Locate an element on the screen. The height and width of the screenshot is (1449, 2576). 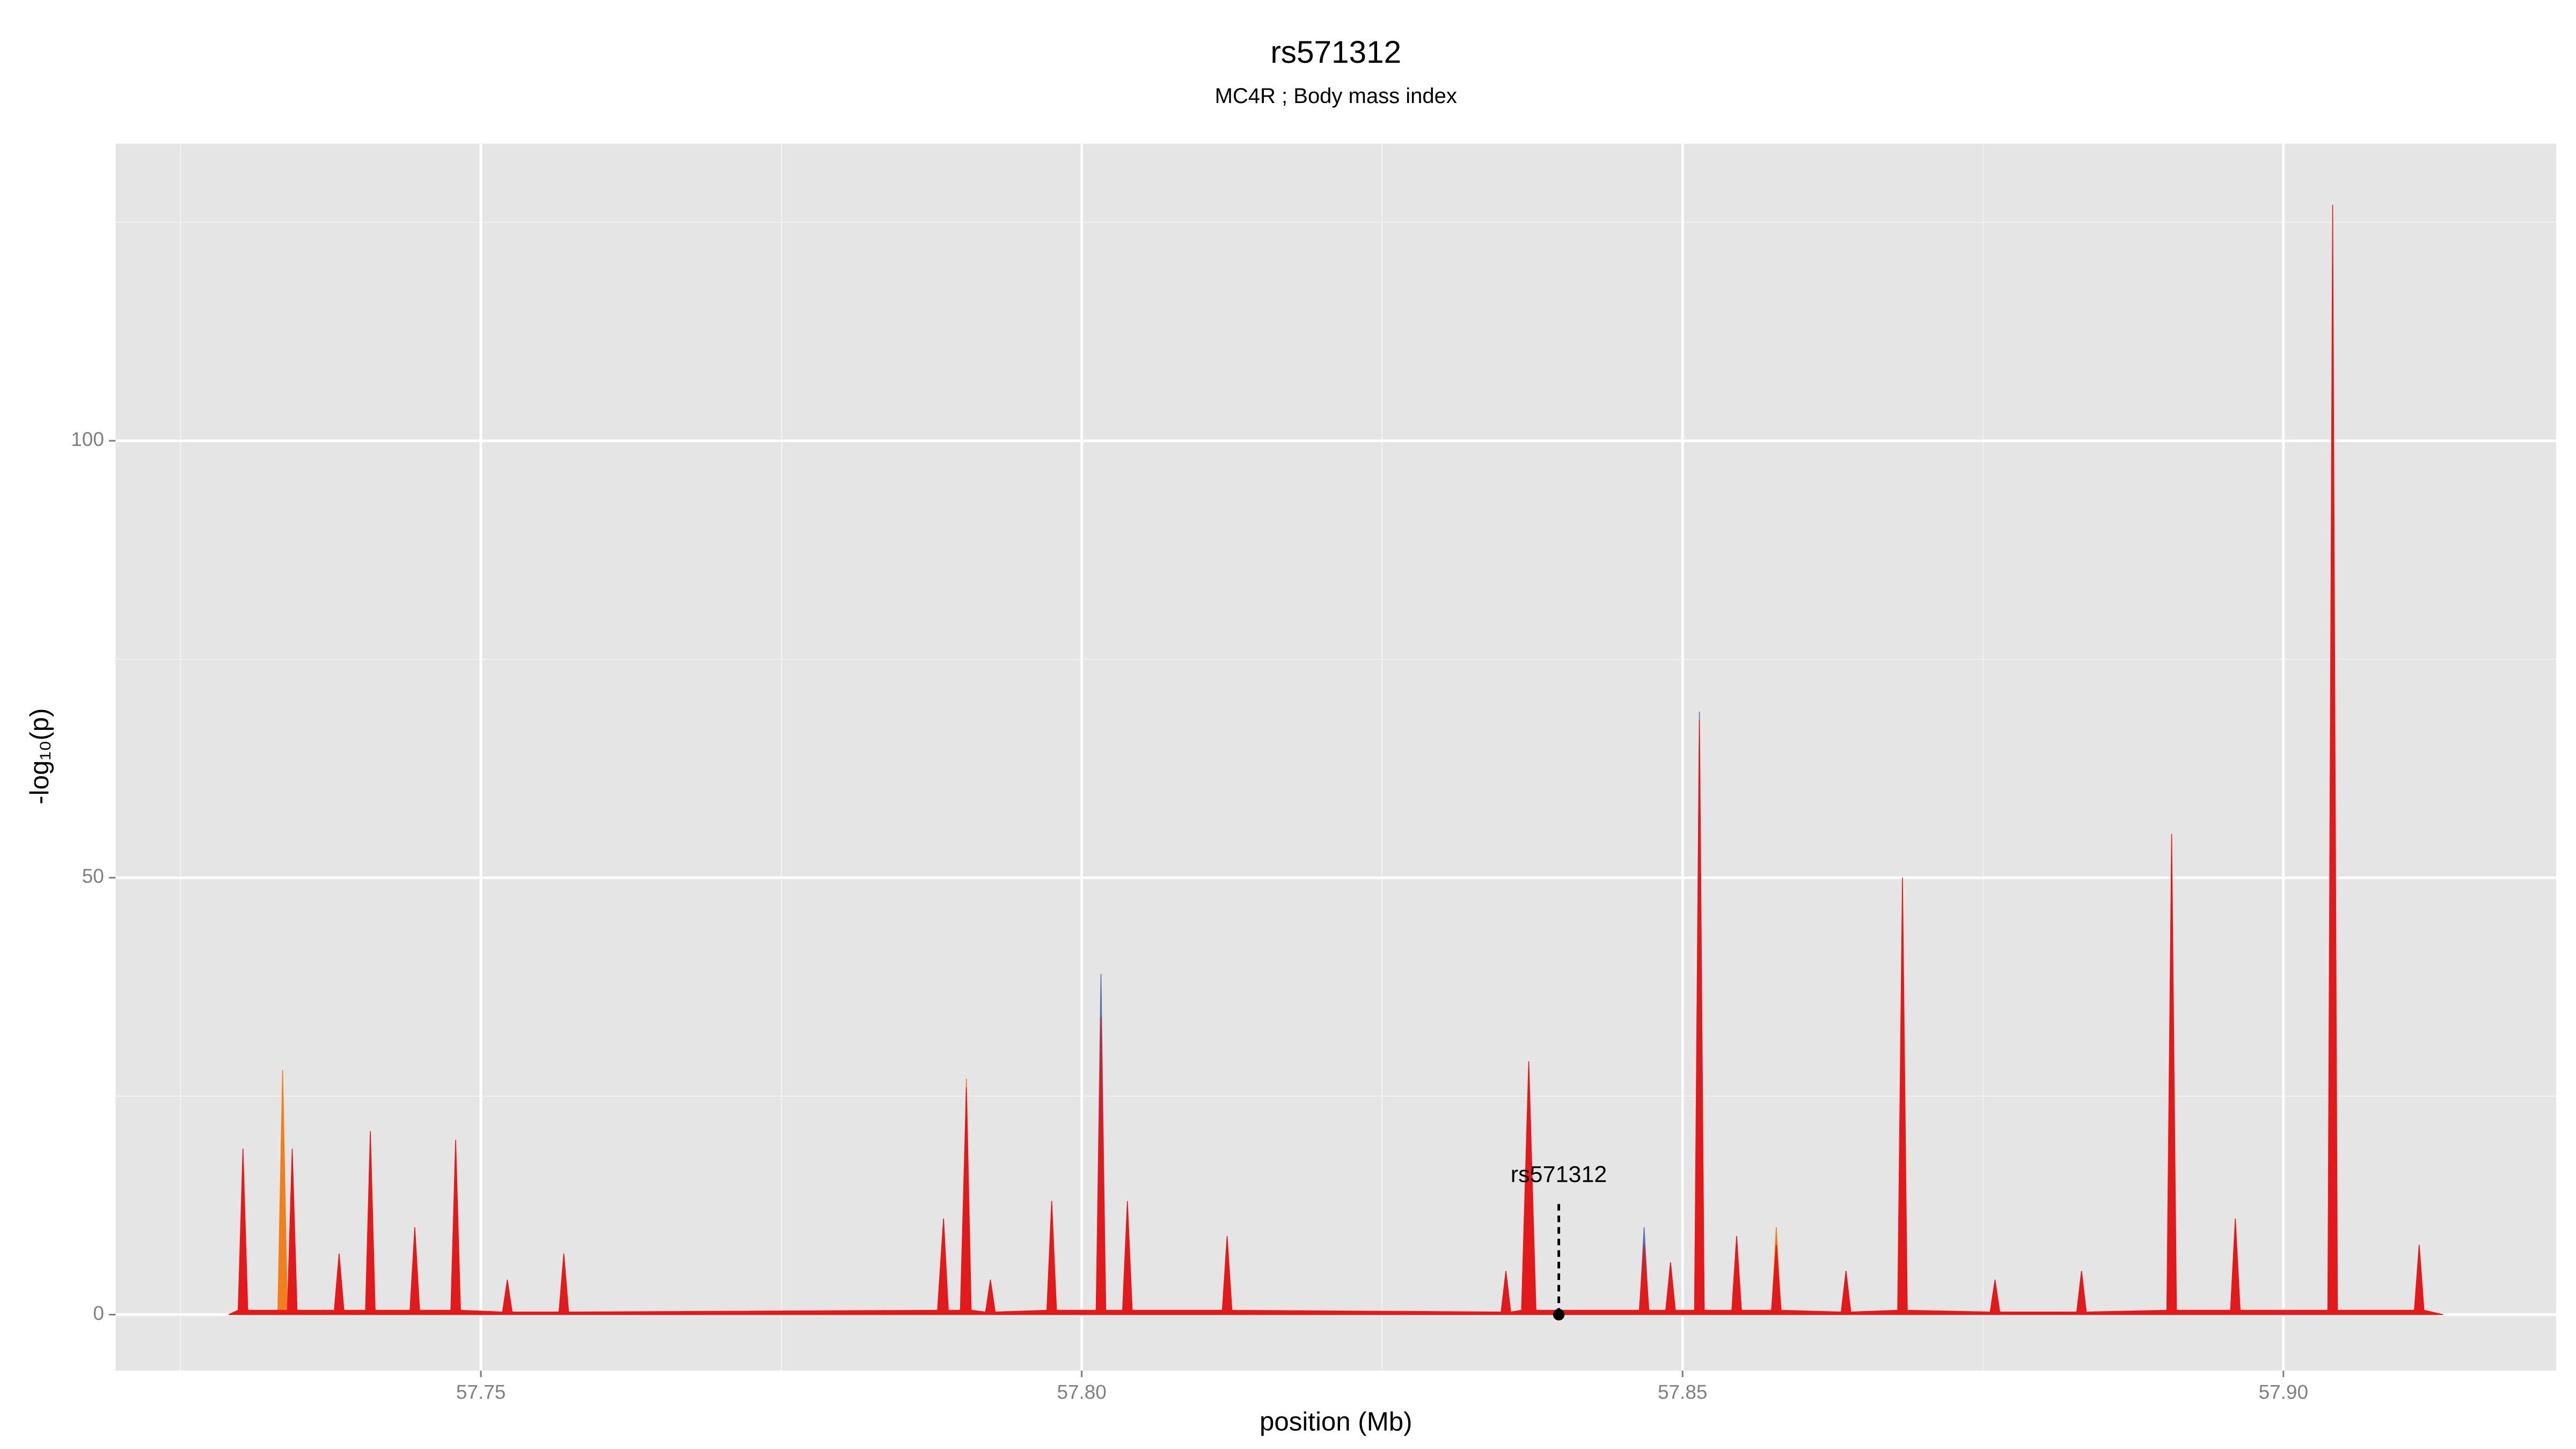
annotation-label: rs571312 is located at coordinates (1559, 1175).